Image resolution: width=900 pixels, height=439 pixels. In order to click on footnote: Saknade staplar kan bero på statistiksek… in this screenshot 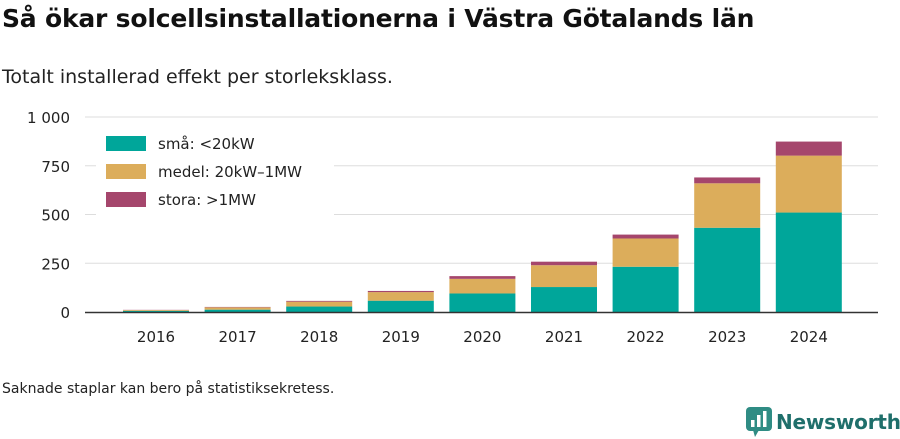, I will do `click(168, 389)`.